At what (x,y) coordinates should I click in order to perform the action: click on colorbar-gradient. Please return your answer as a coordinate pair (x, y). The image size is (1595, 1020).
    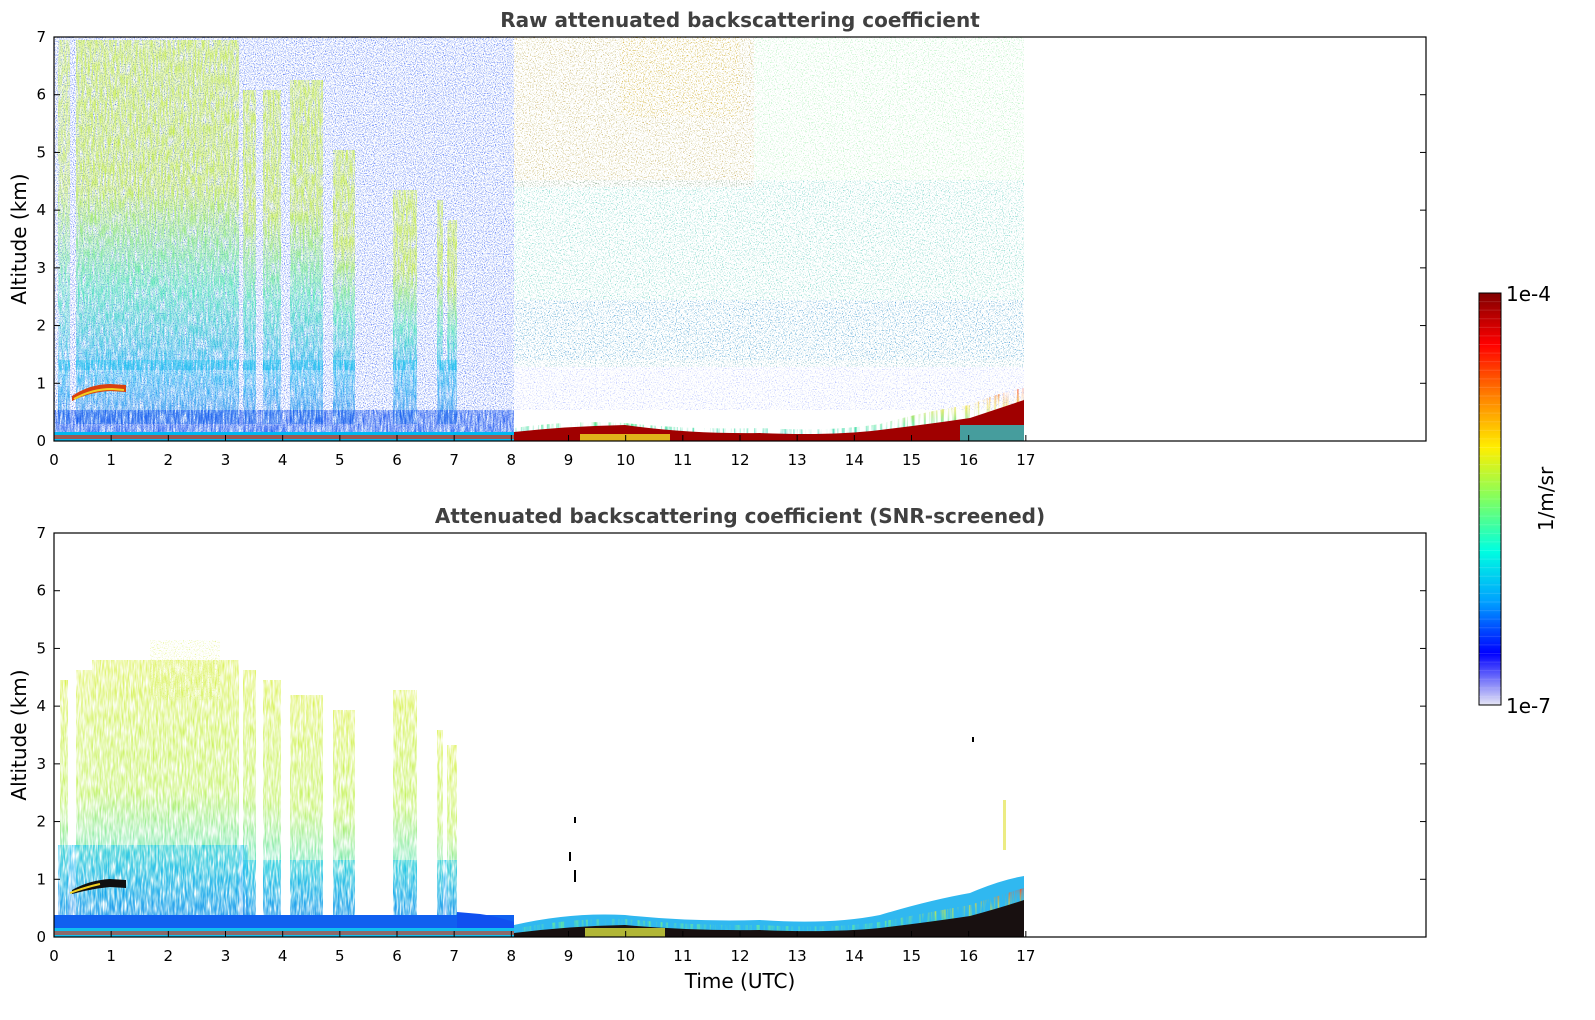
    Looking at the image, I should click on (1490, 499).